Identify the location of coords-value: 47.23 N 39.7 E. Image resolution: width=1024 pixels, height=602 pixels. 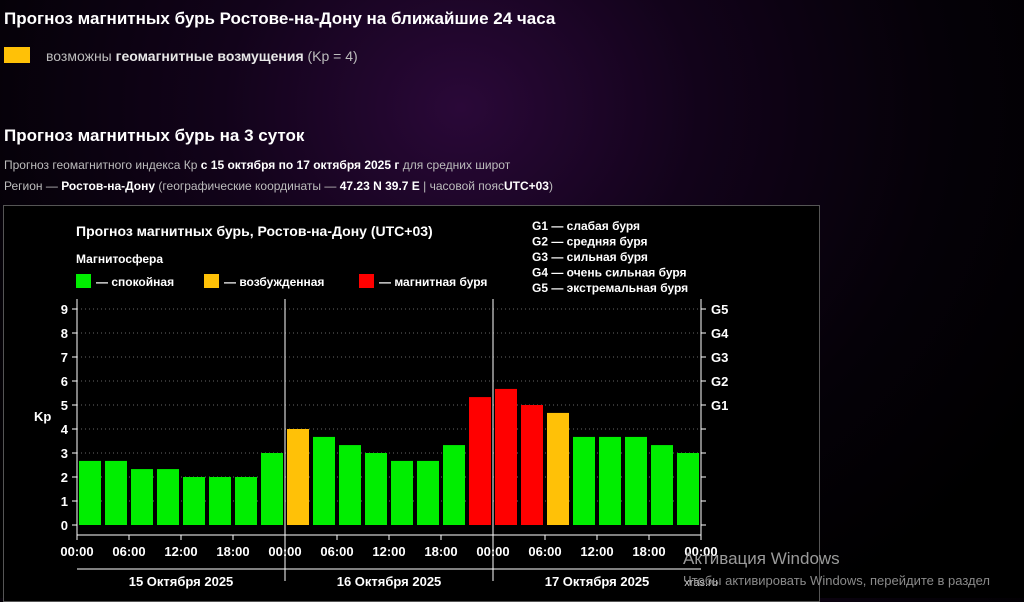
(379, 186).